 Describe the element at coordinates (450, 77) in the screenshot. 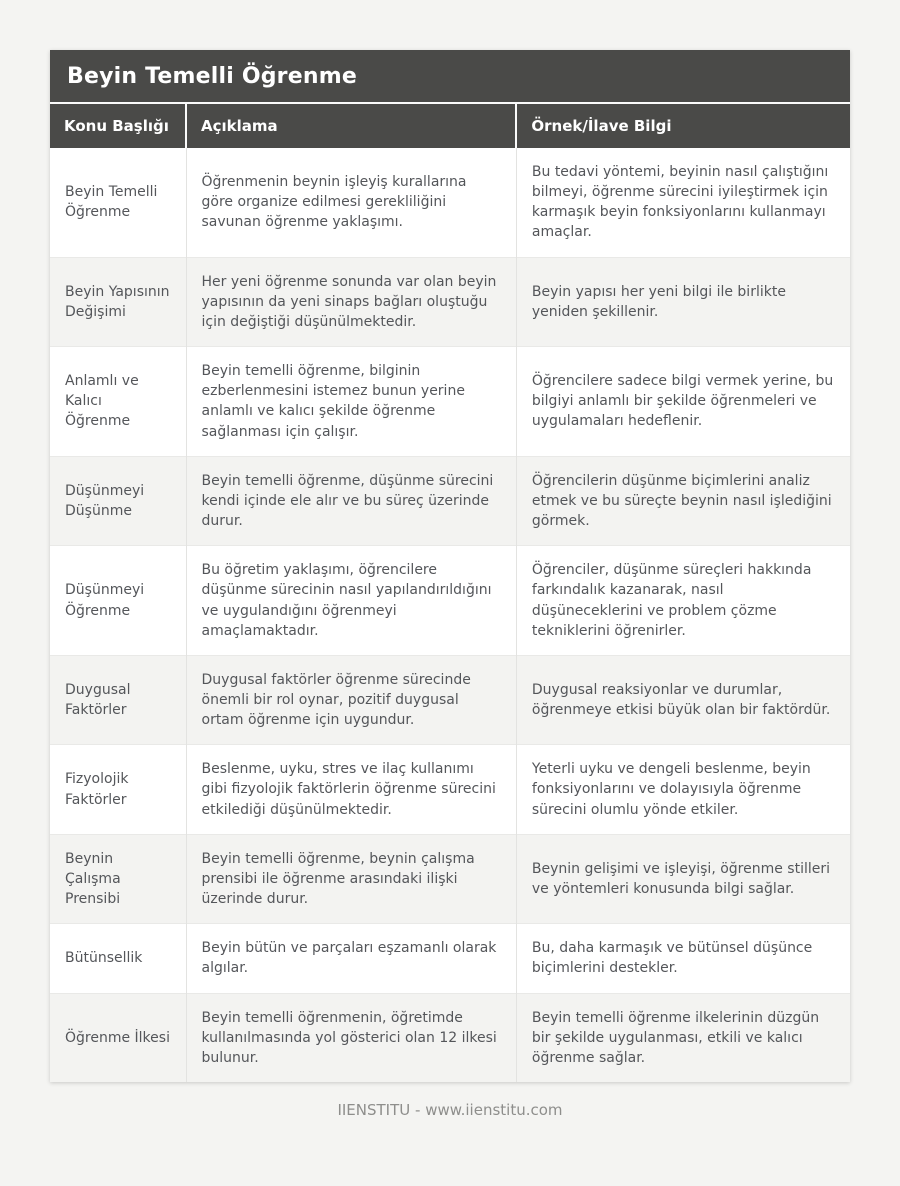

I see `page-title: Beyin Temelli Öğrenme` at that location.